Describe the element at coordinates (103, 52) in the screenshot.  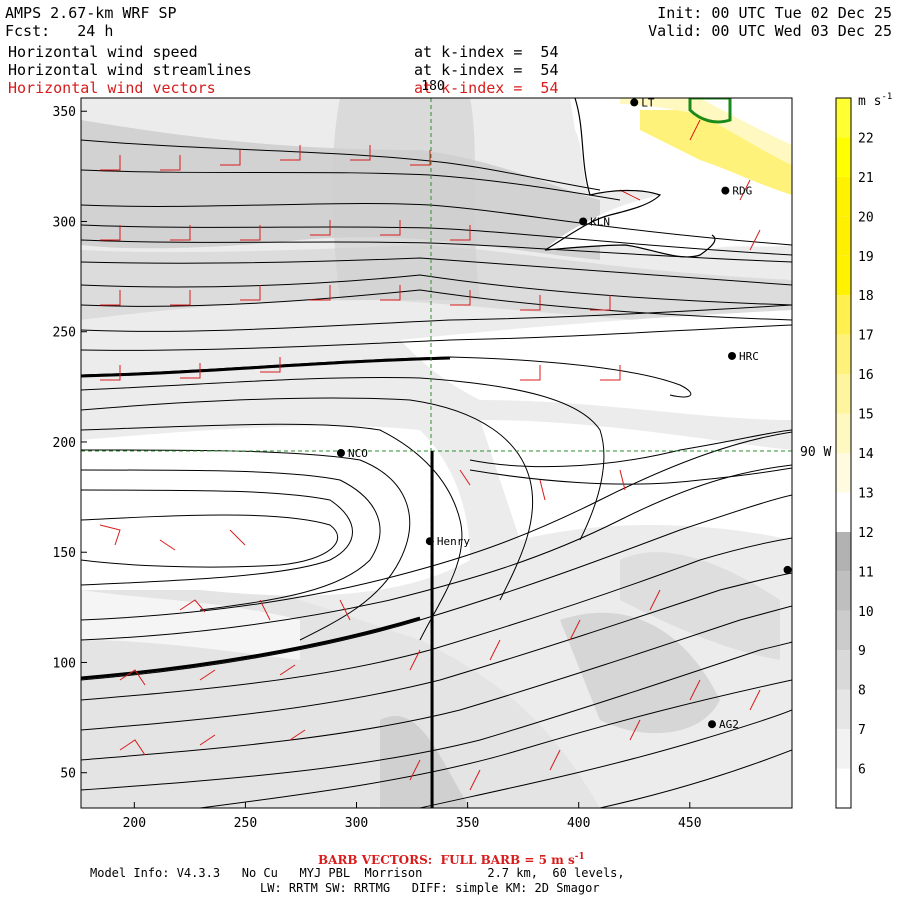
I see `field-name-speed: Horizontal wind speed` at that location.